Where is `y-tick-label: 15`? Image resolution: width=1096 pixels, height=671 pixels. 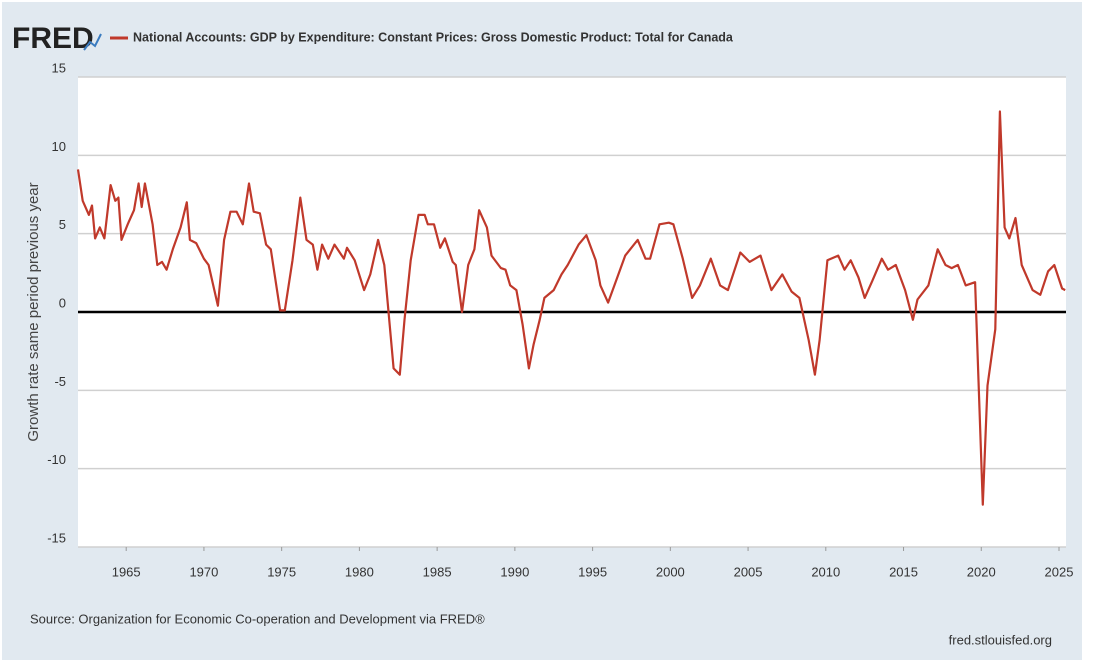 y-tick-label: 15 is located at coordinates (59, 67).